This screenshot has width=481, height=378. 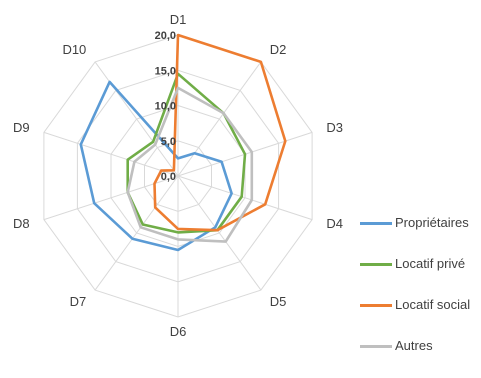 What do you see at coordinates (165, 71) in the screenshot?
I see `tick-label-3: 15,0` at bounding box center [165, 71].